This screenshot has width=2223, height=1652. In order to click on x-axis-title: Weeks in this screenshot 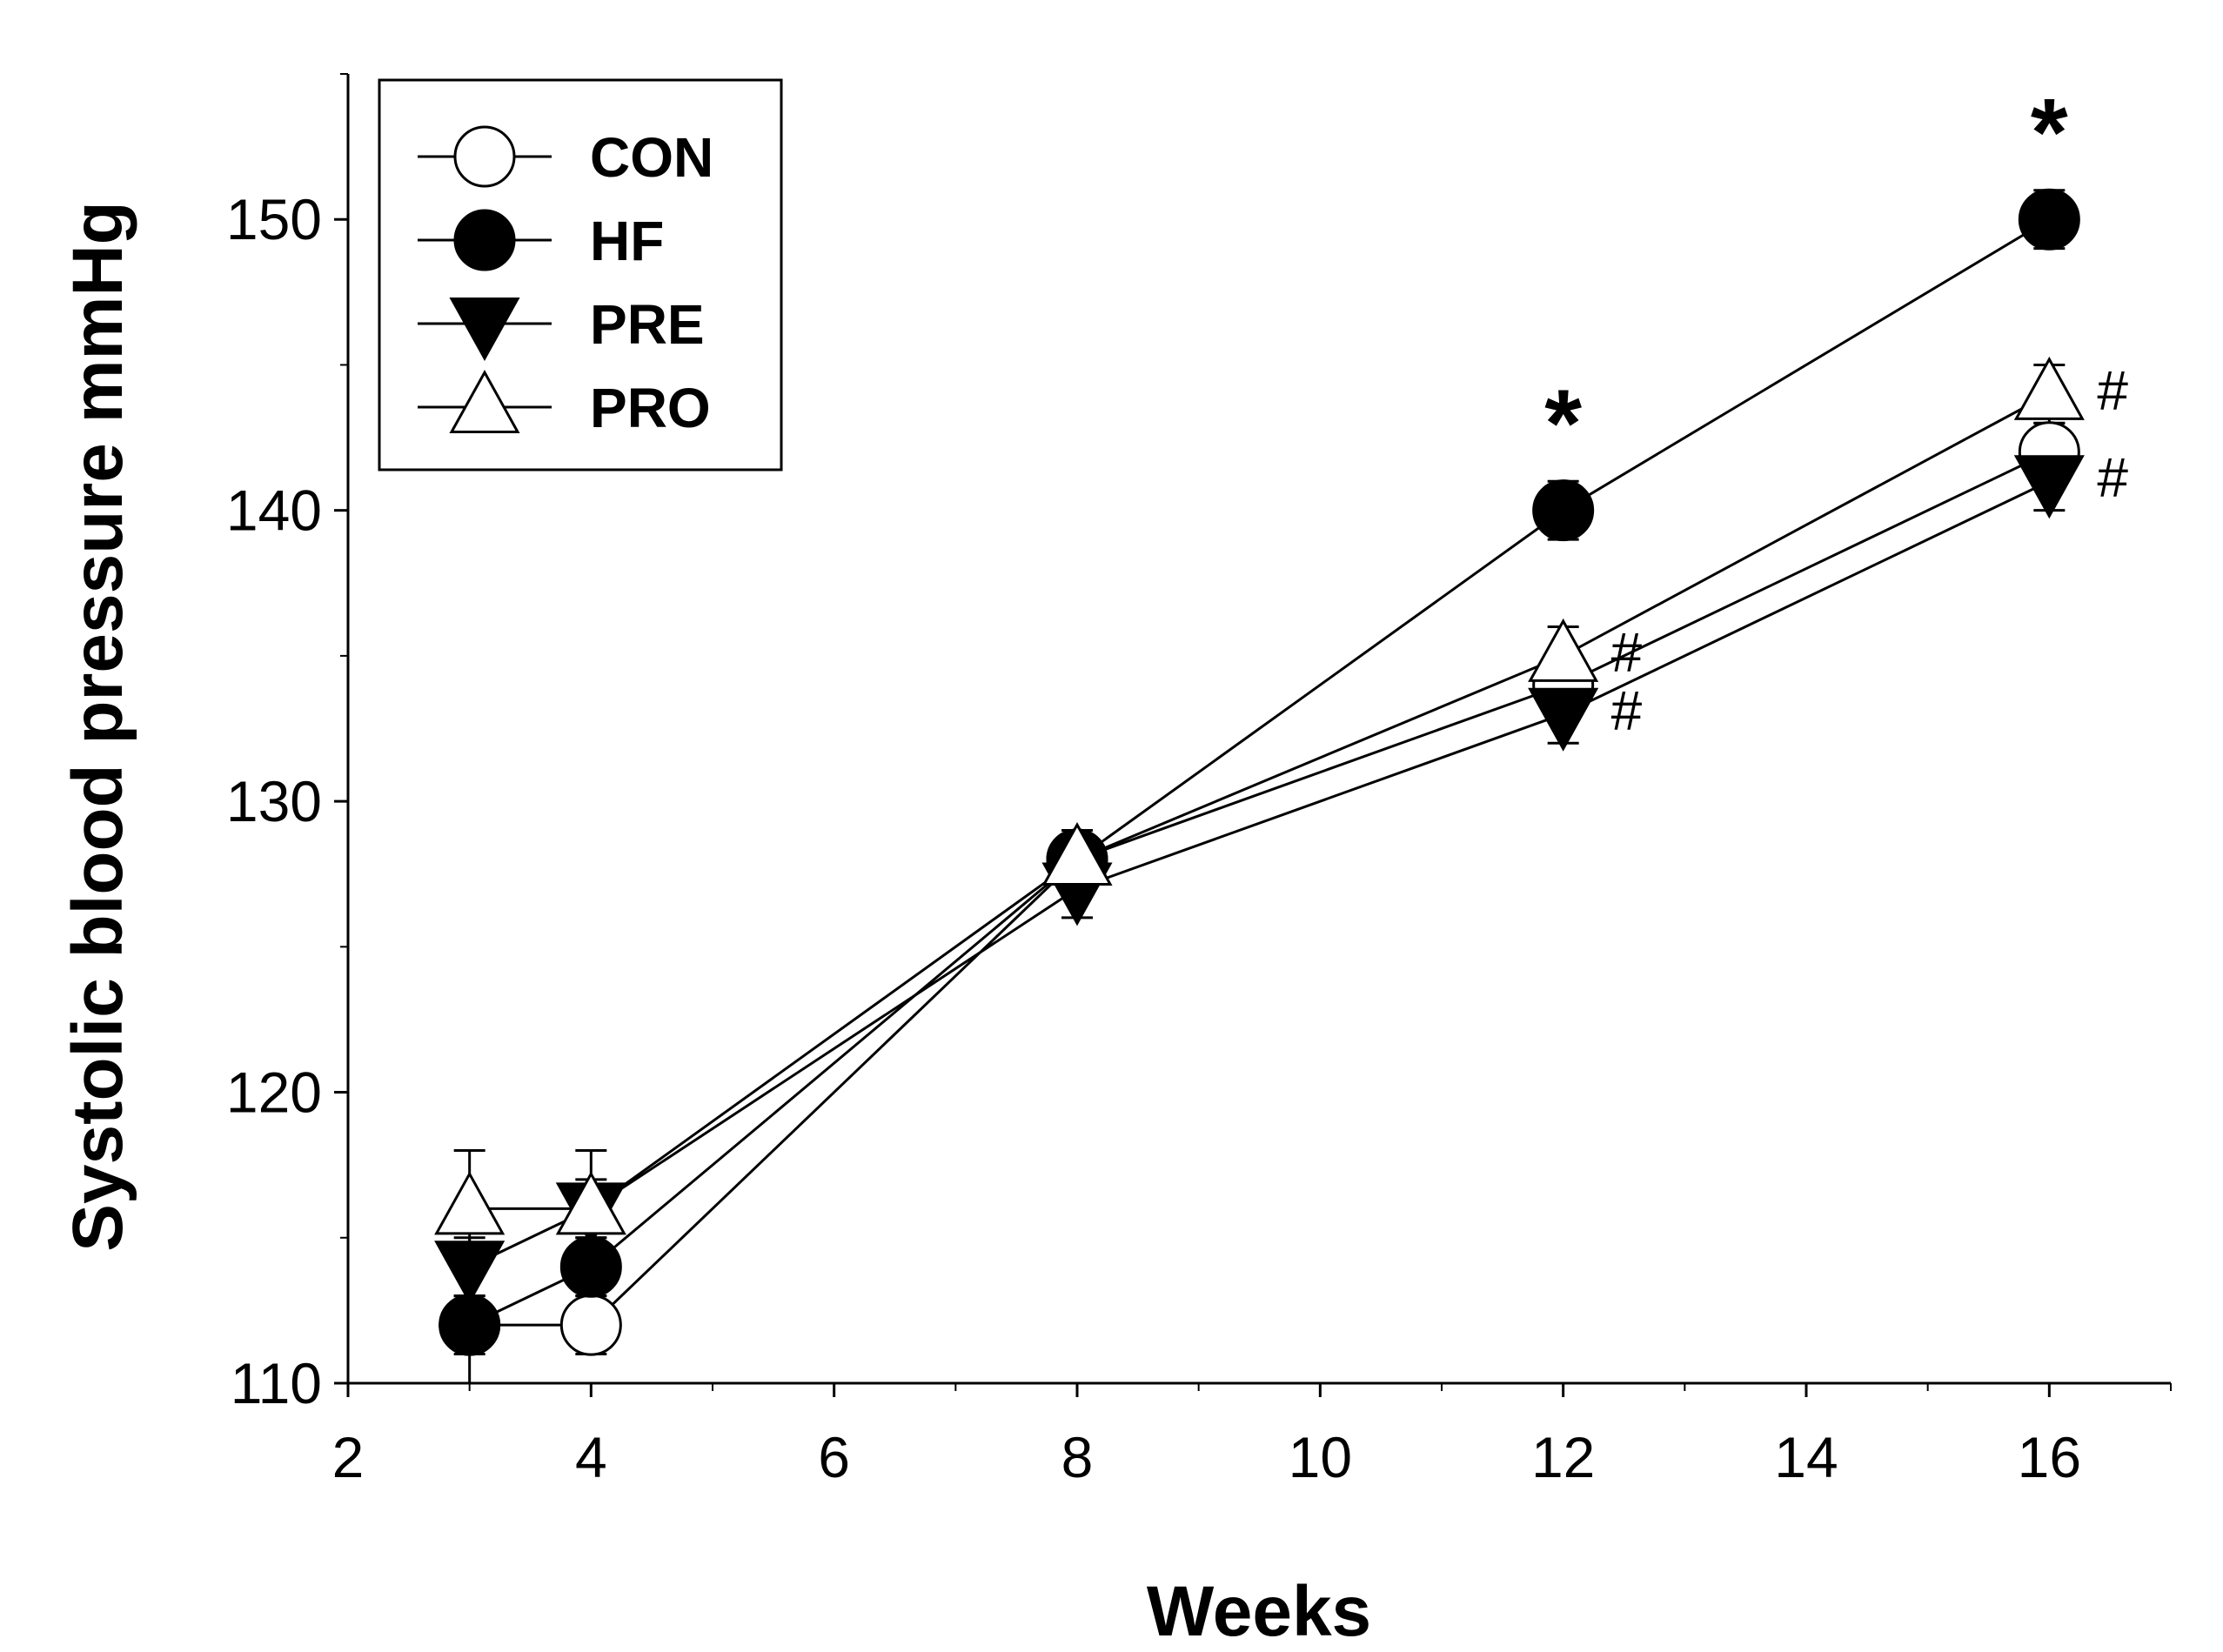, I will do `click(1259, 1611)`.